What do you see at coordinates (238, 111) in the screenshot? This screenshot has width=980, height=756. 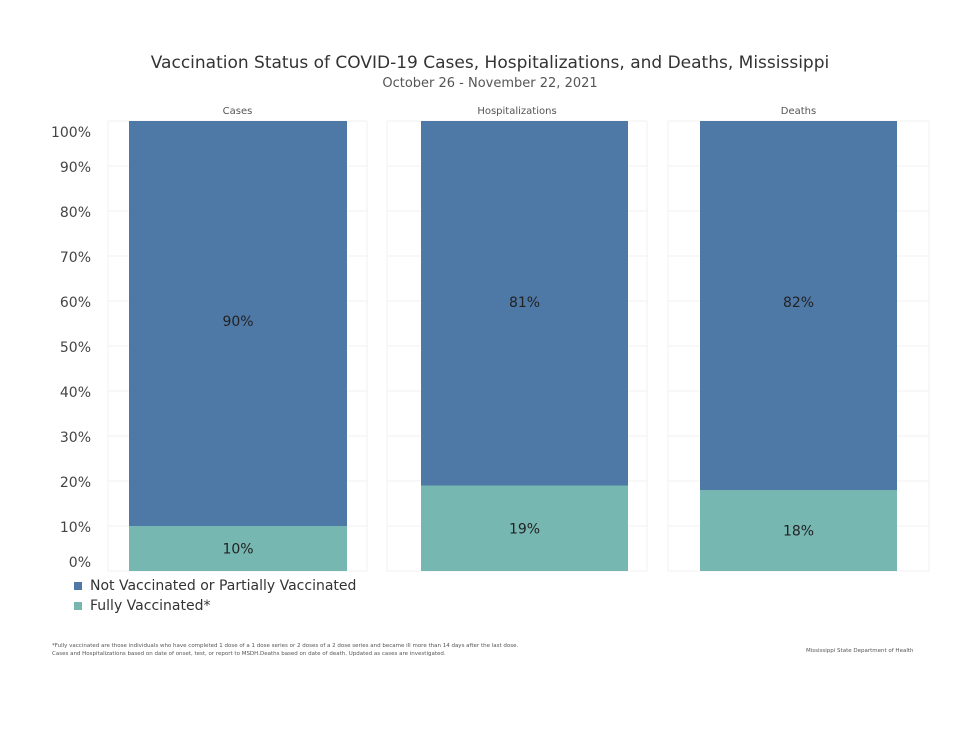 I see `category-header: Cases` at bounding box center [238, 111].